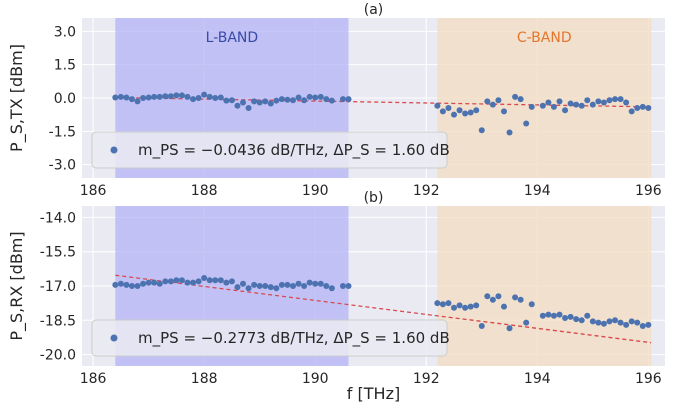 The width and height of the screenshot is (697, 402). I want to click on legend-label: m_PS = −0.2773 dB/THz, ΔP_S = 1.60 dB, so click(294, 338).